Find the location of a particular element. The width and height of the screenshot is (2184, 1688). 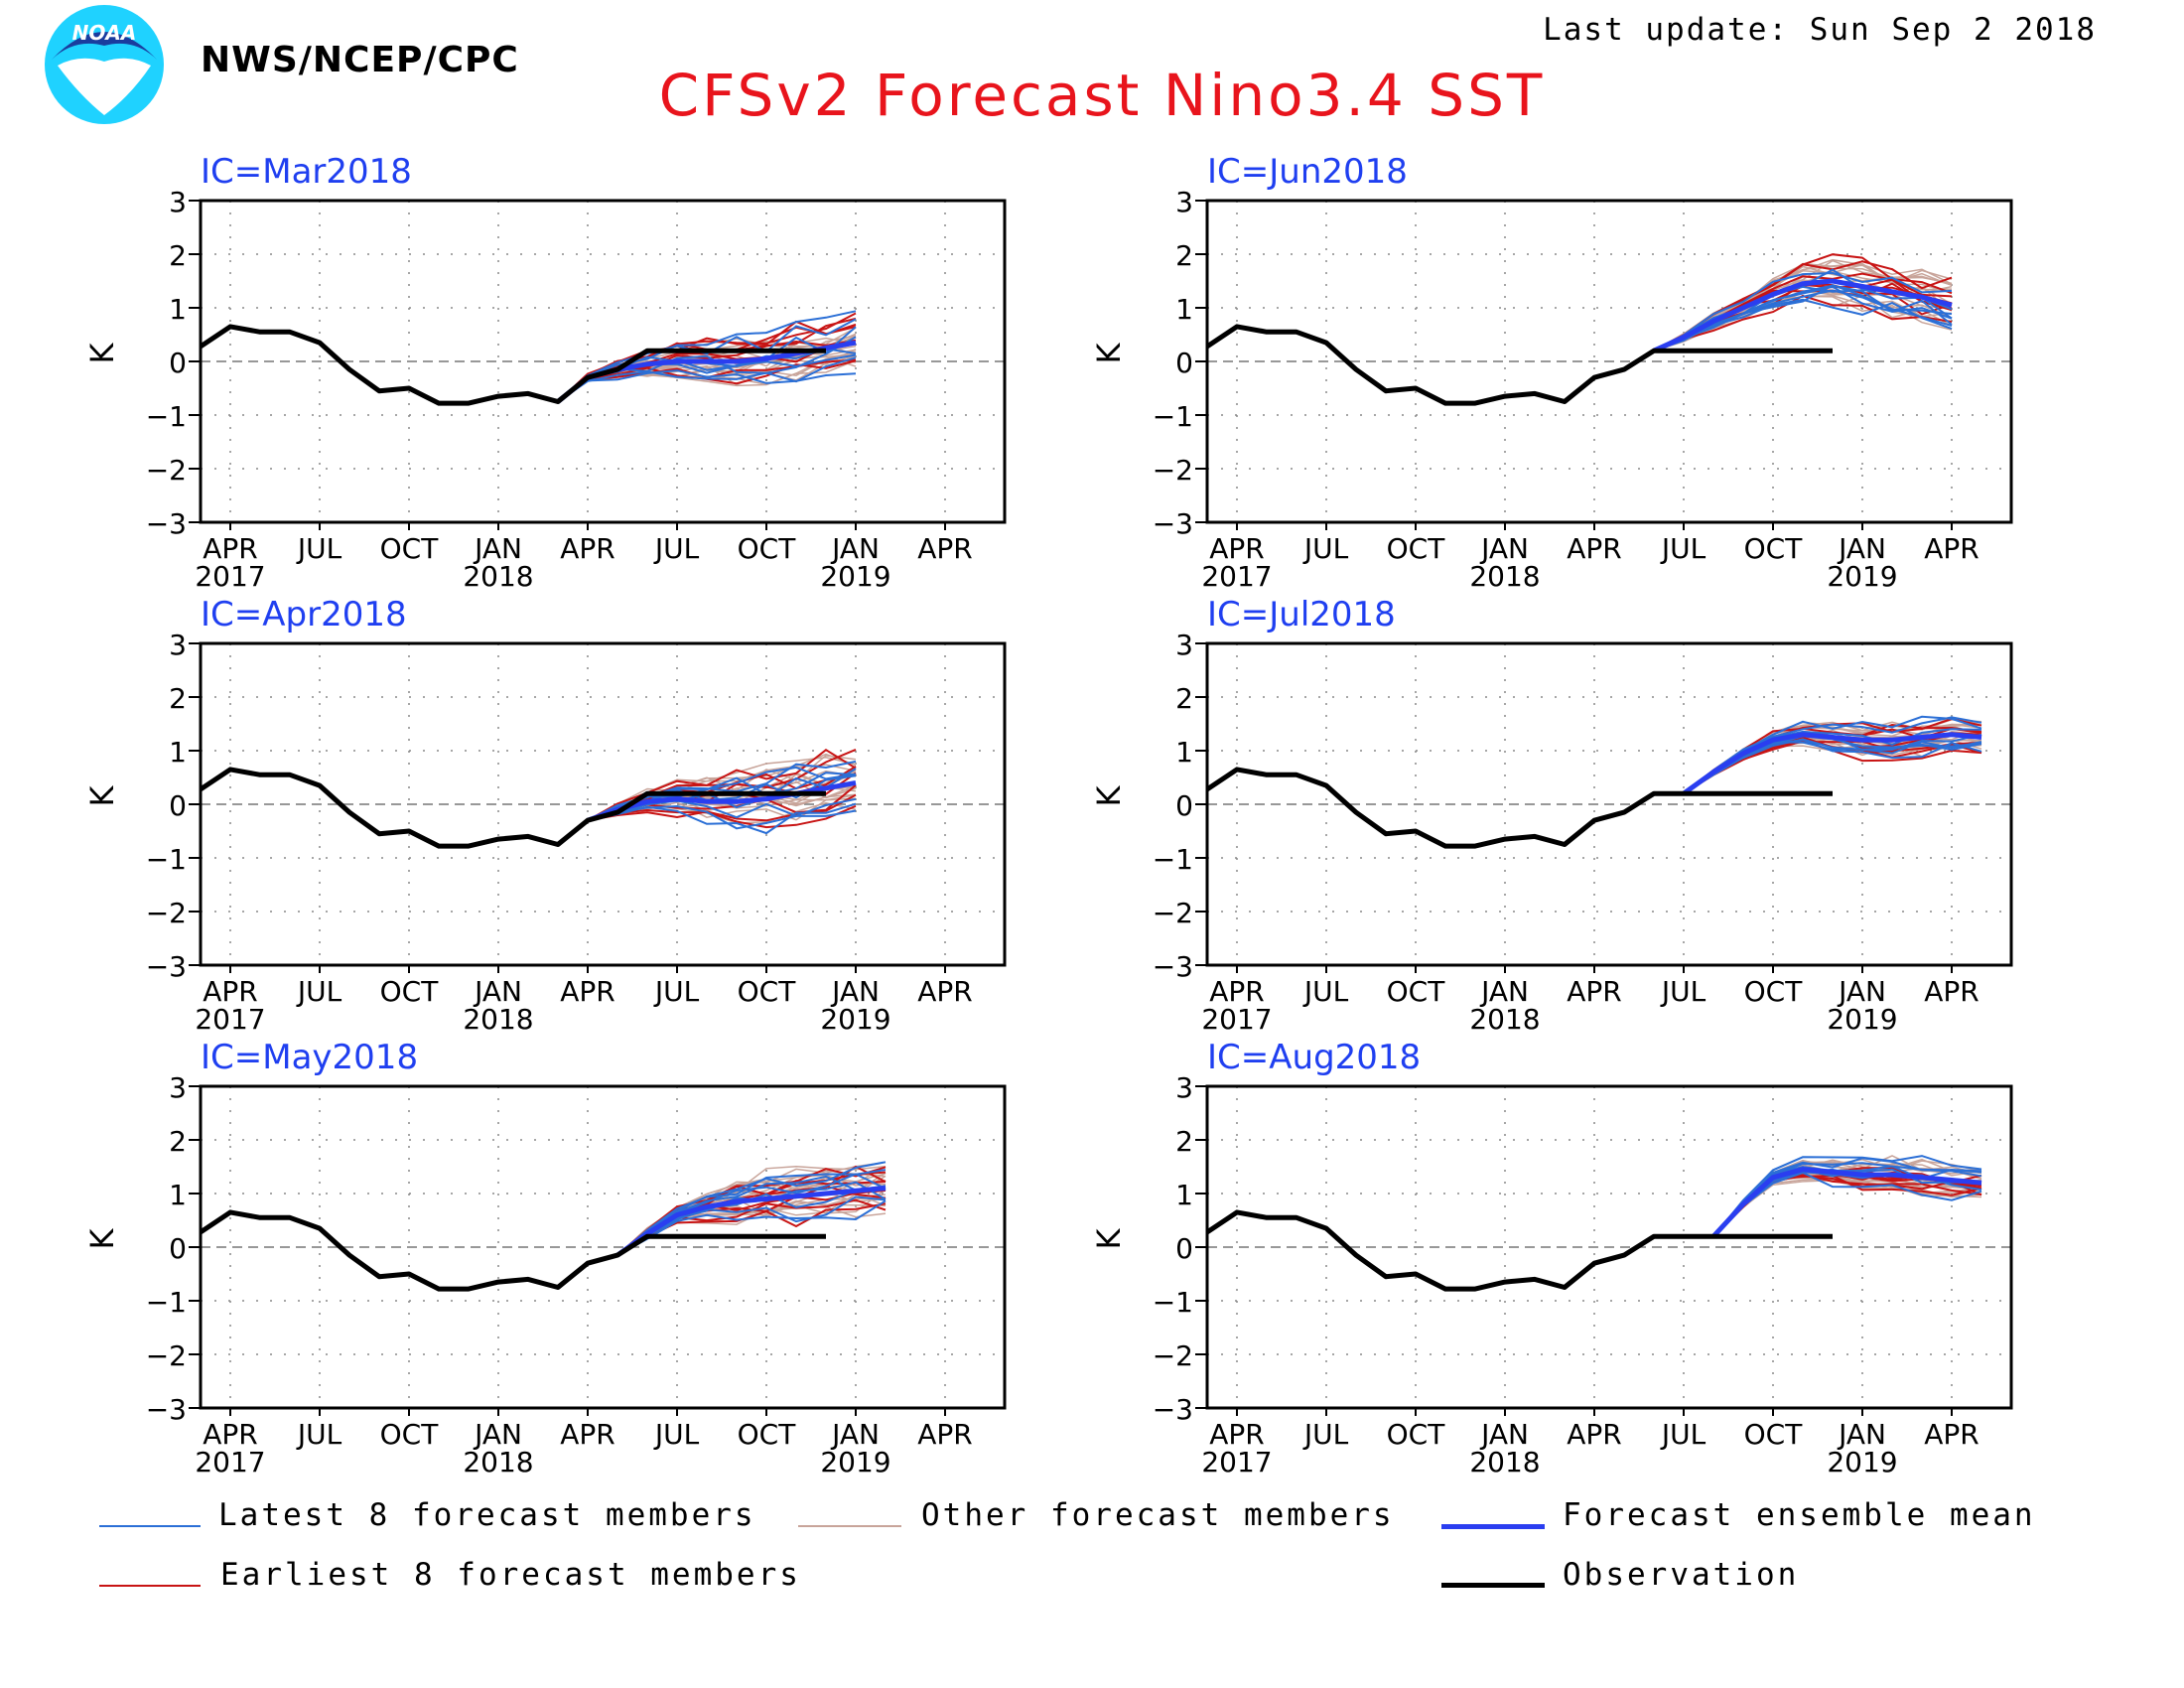

ensemble-mean-line is located at coordinates (706, 372).